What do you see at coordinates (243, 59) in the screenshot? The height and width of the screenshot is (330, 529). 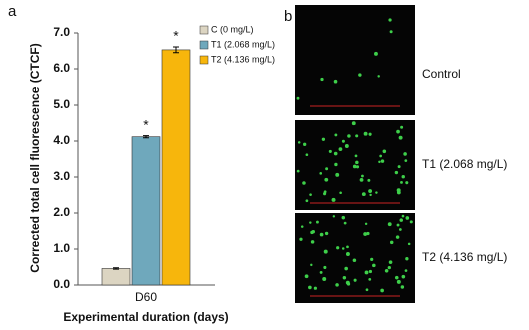 I see `legend-label: T2 (4.136 mg/L)` at bounding box center [243, 59].